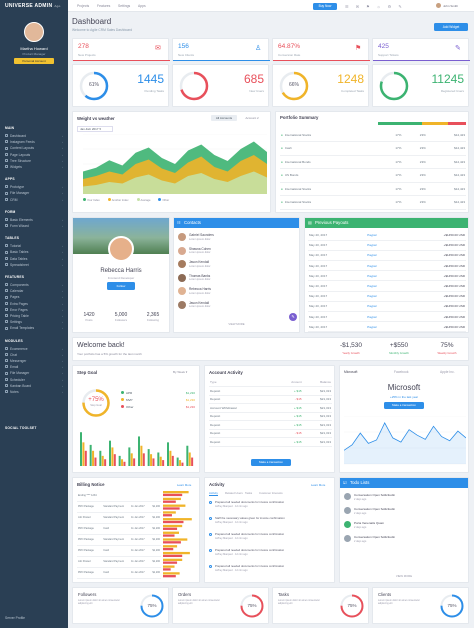 This screenshot has width=474, height=628. What do you see at coordinates (373, 175) in the screenshot?
I see `table-row: ● US Bonds 17% 23% $12,423` at bounding box center [373, 175].